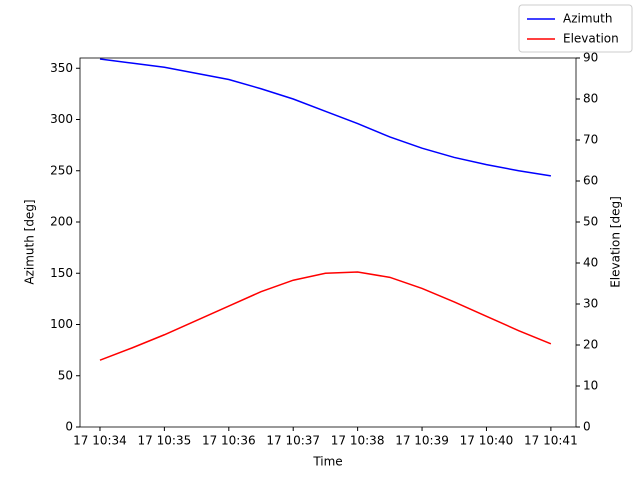 The width and height of the screenshot is (640, 480). What do you see at coordinates (590, 304) in the screenshot?
I see `y2-tick-label: 30` at bounding box center [590, 304].